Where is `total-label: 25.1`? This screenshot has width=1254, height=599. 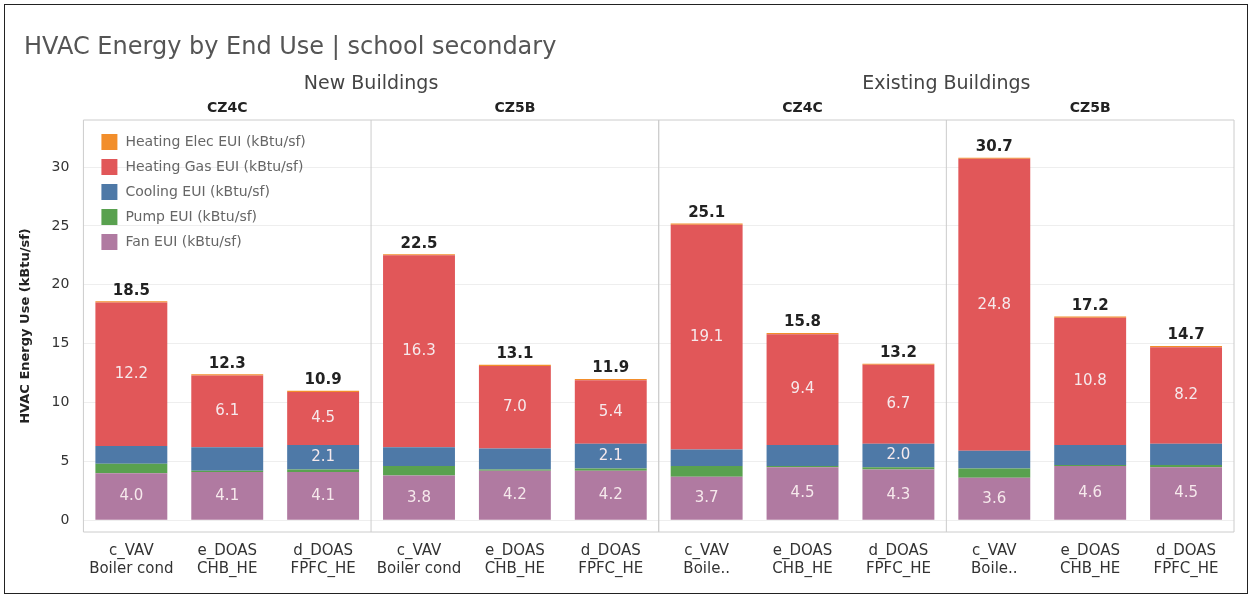
total-label: 25.1 is located at coordinates (707, 211).